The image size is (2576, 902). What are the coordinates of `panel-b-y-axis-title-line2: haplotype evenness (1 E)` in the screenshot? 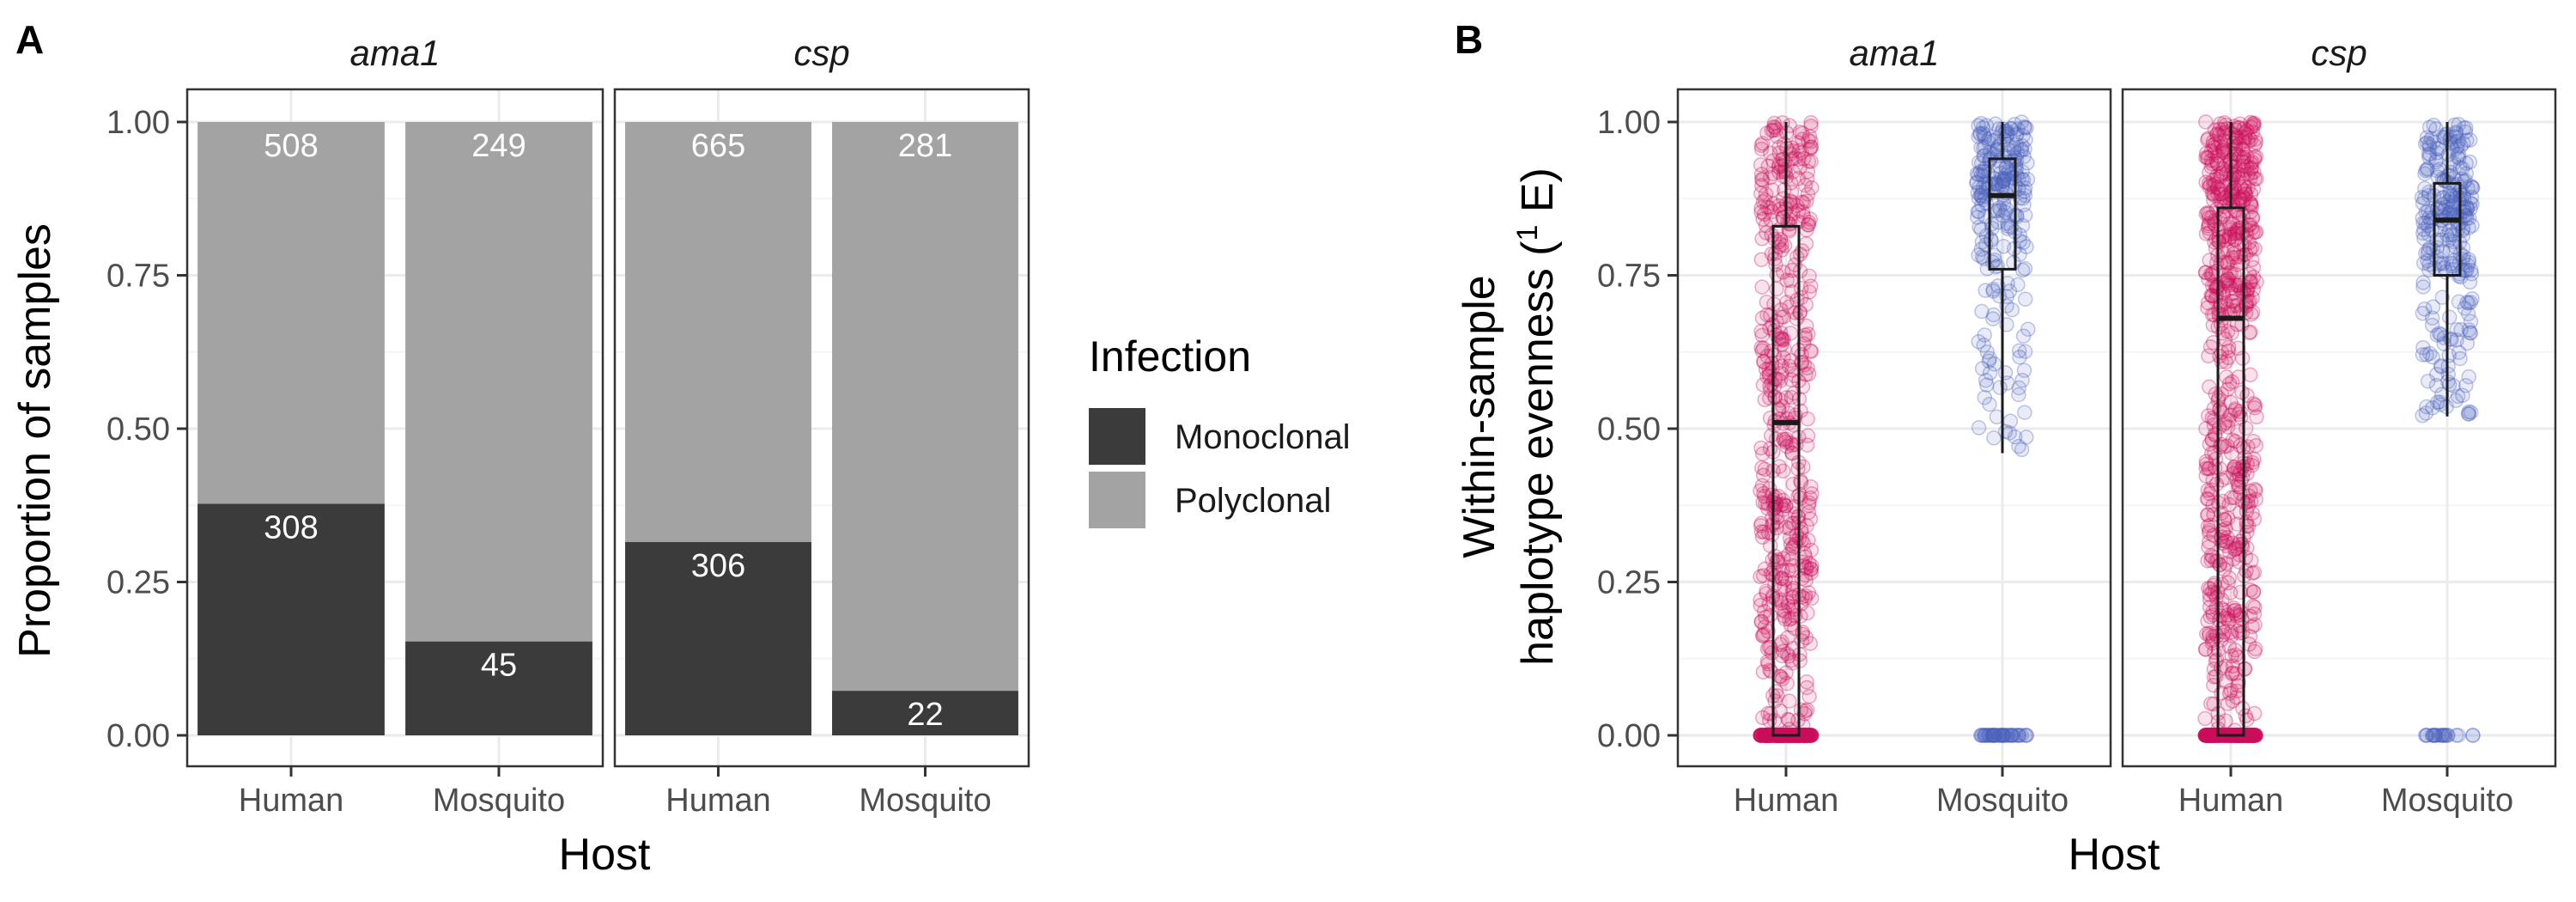 It's located at (1537, 417).